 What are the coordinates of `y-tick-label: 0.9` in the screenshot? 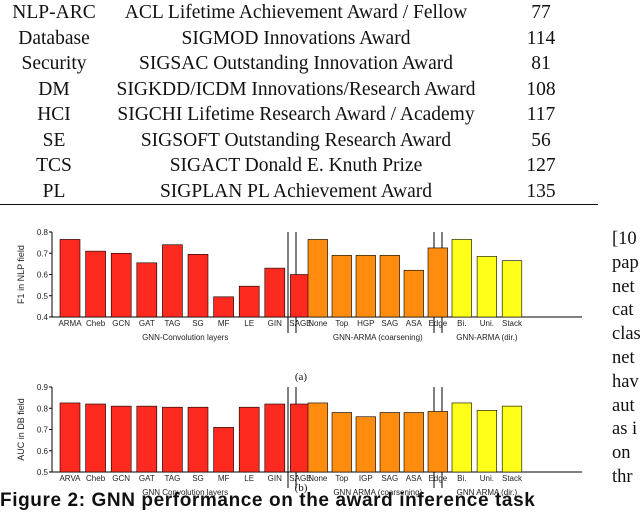 It's located at (43, 387).